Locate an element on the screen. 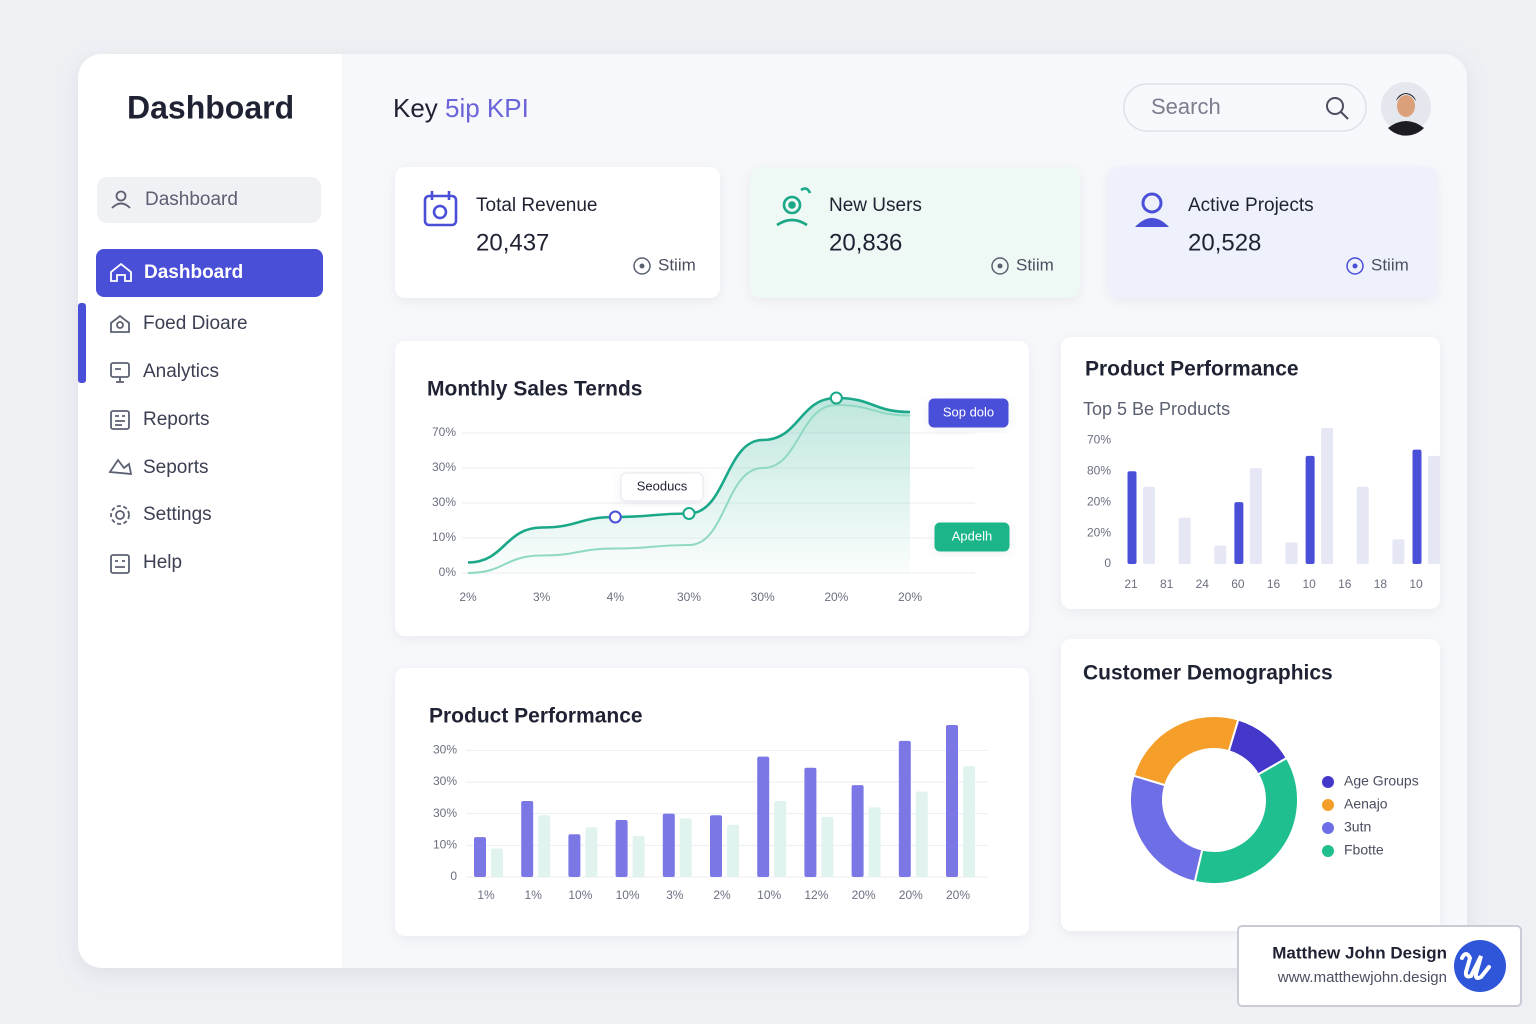  nav-item: Reports is located at coordinates (176, 419).